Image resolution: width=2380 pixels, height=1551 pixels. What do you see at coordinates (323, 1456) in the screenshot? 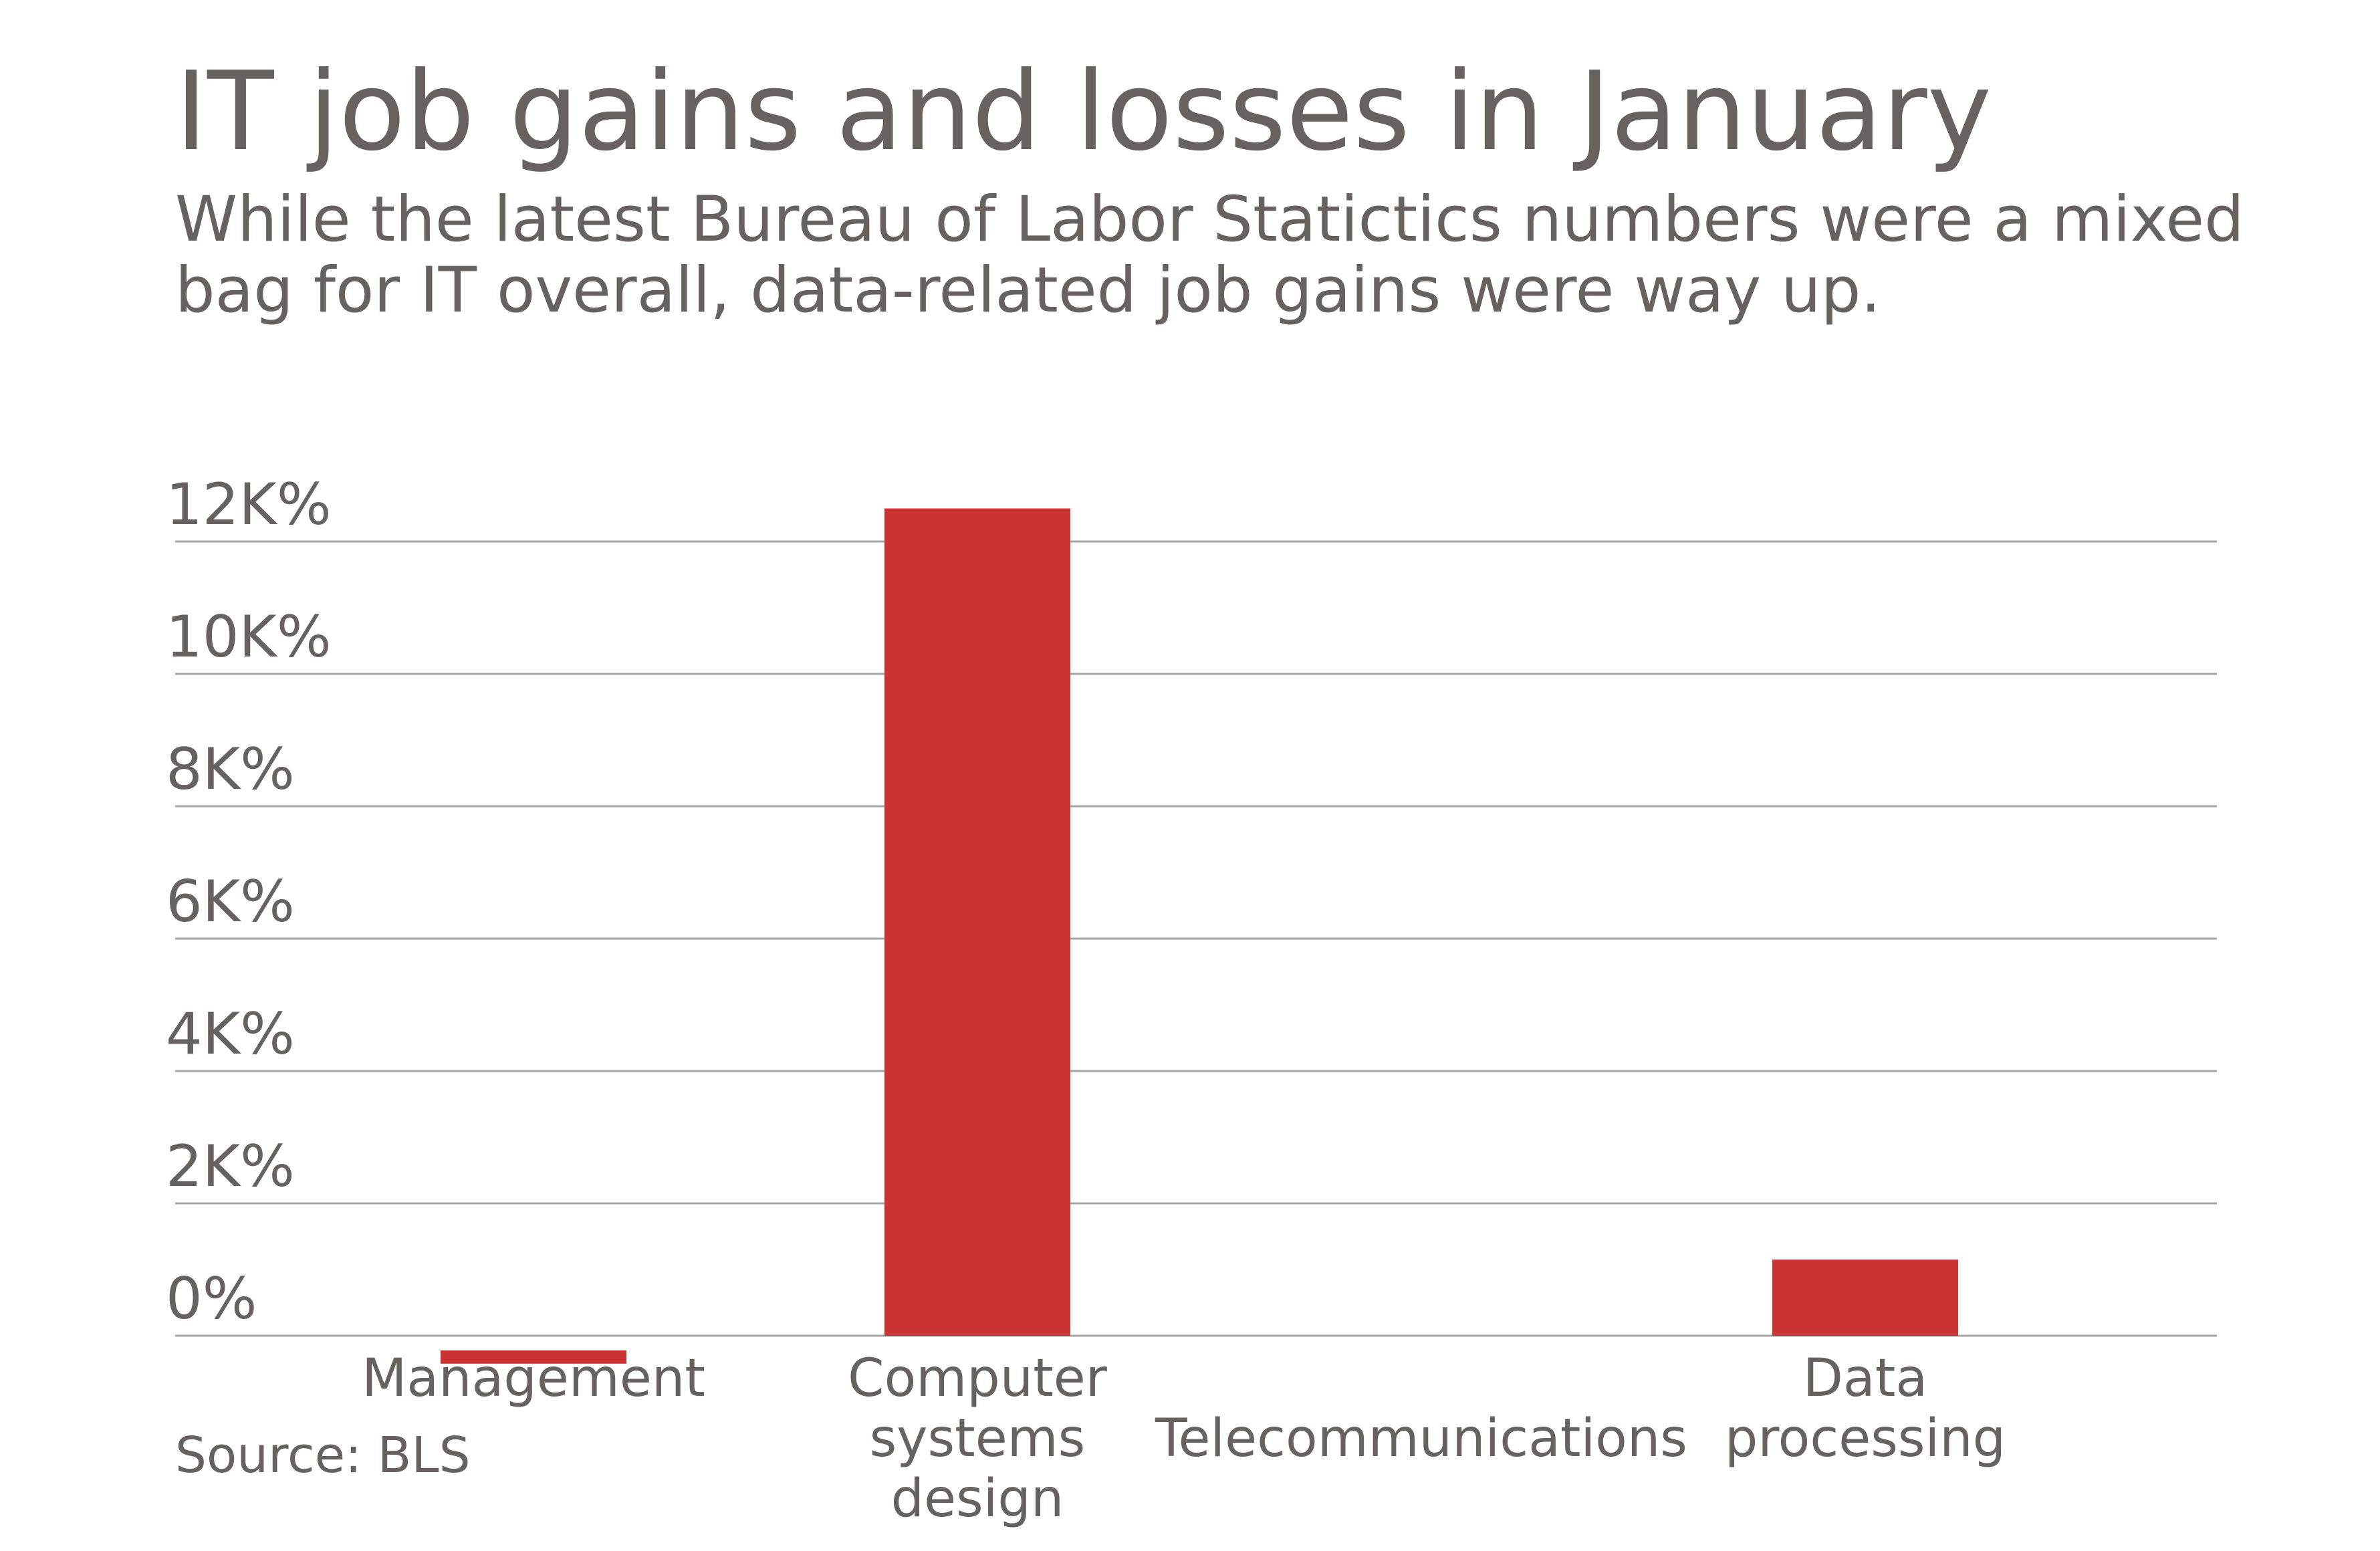
I see `source-note: Source: BLS` at bounding box center [323, 1456].